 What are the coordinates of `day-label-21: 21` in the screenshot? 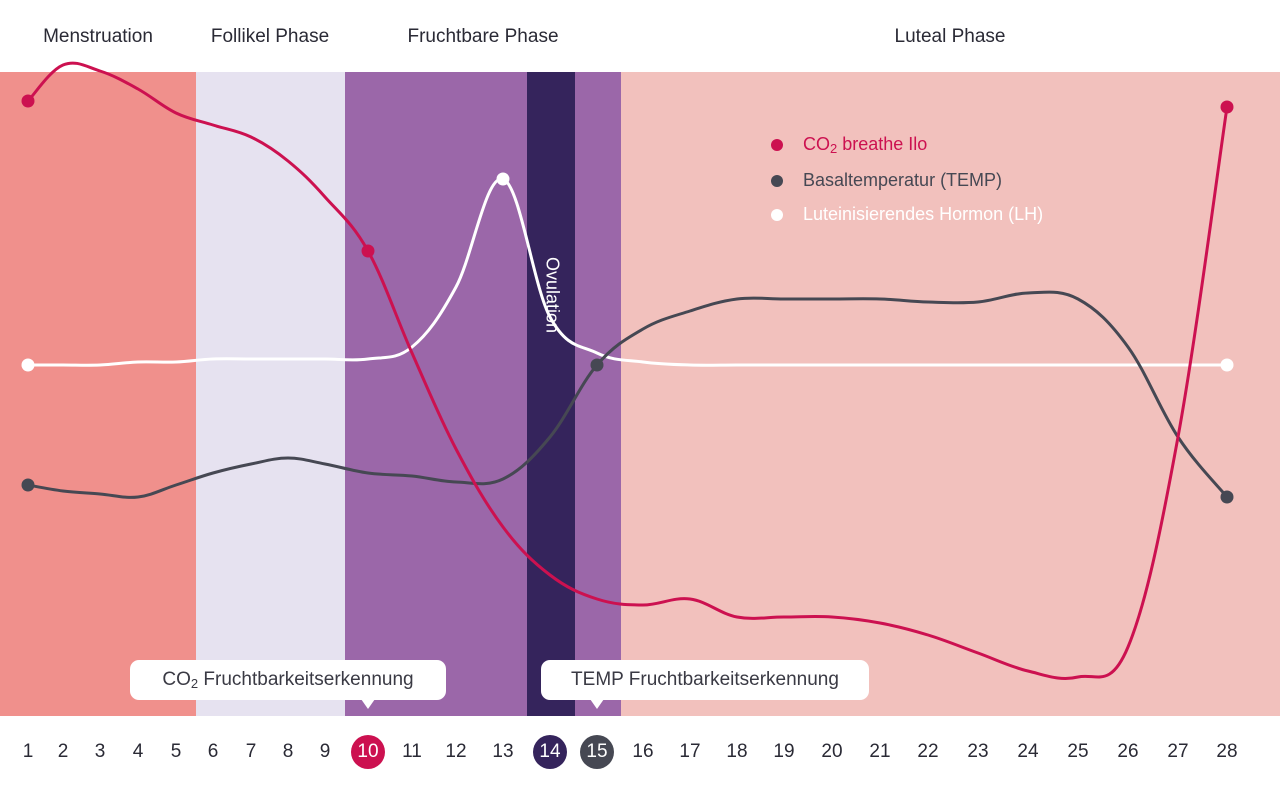 It's located at (879, 751).